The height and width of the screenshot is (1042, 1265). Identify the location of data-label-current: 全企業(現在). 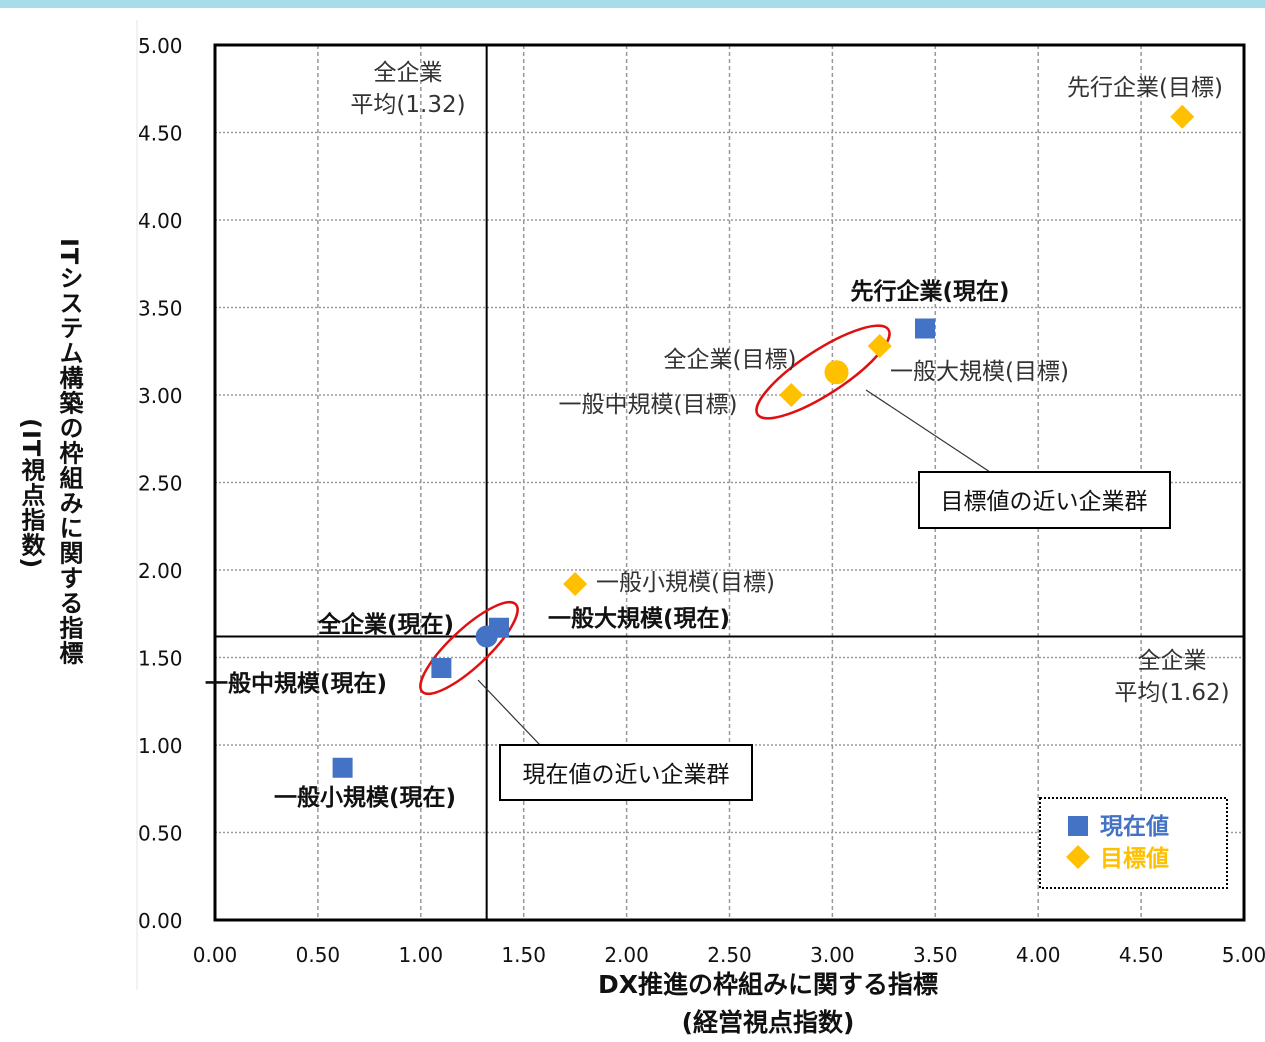
(385, 624).